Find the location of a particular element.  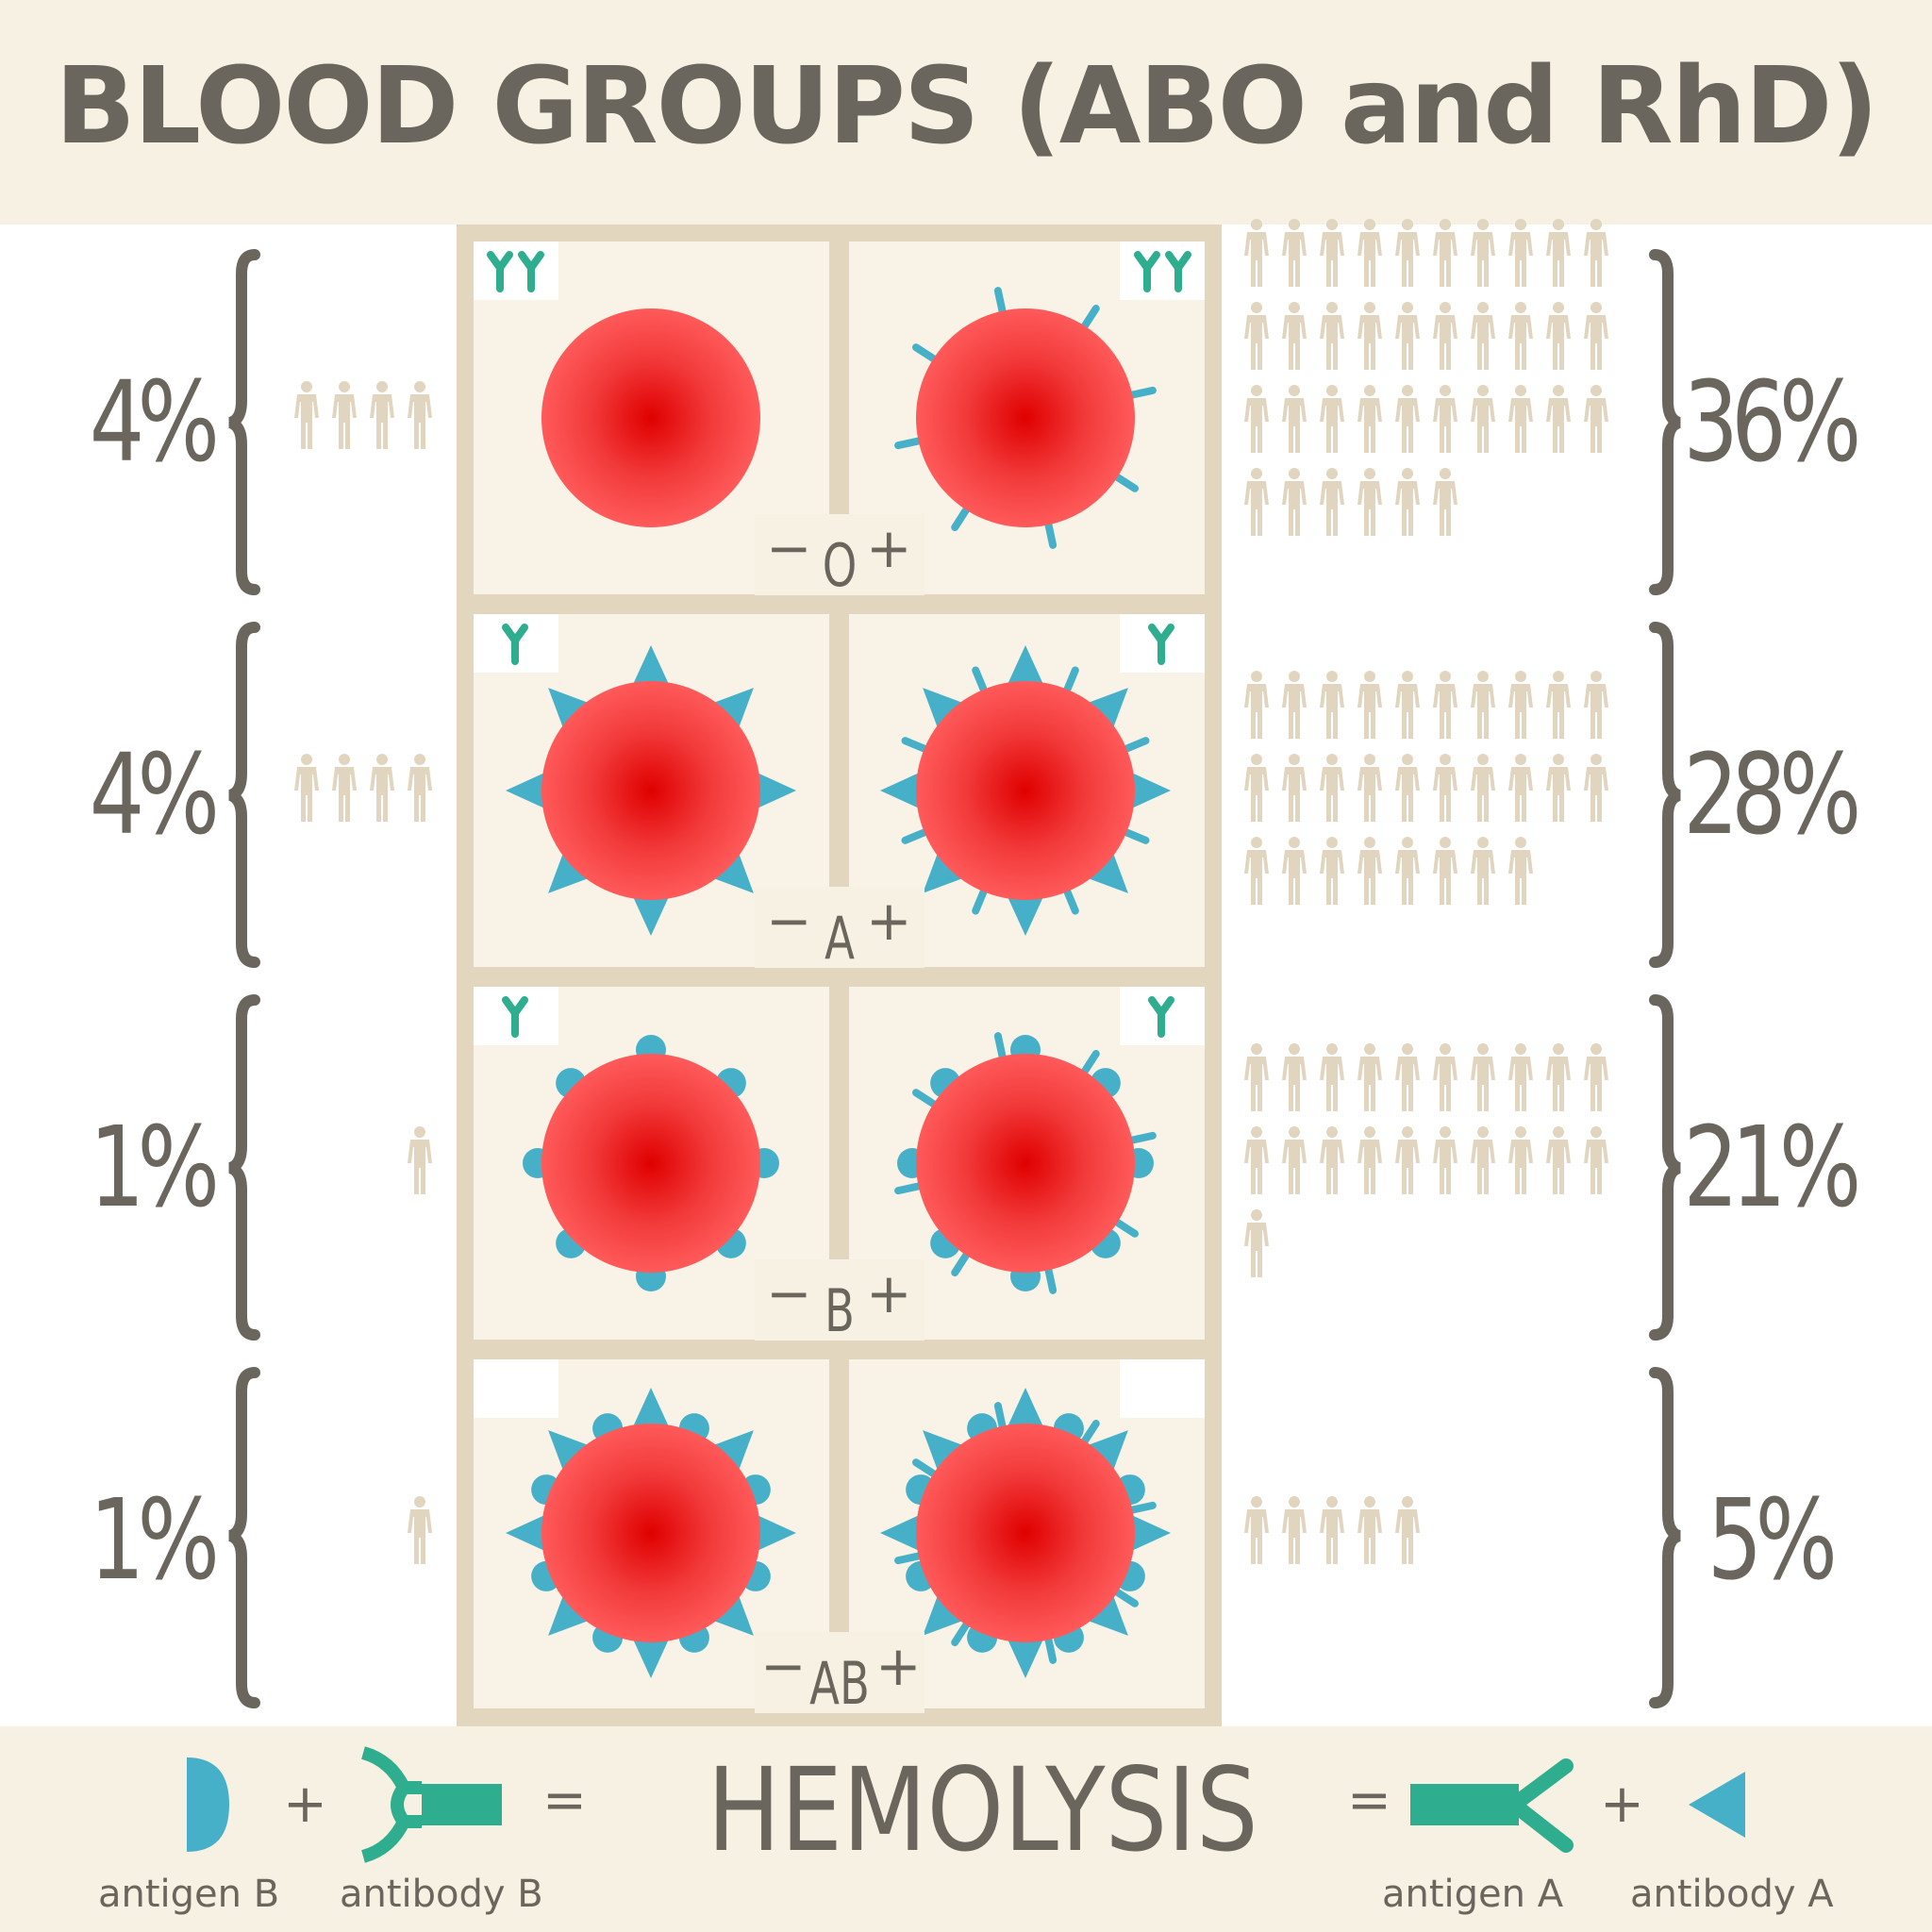

pos-percent-b: 21% is located at coordinates (1772, 1167).